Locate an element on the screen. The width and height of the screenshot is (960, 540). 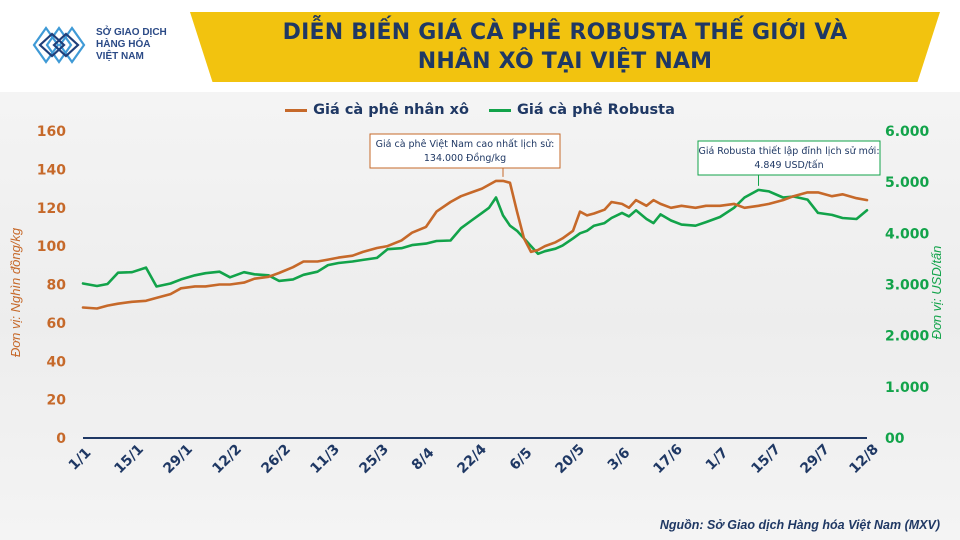
annotation-robusta-peak-line-2: 4.849 USD/tấn is located at coordinates (788, 165).